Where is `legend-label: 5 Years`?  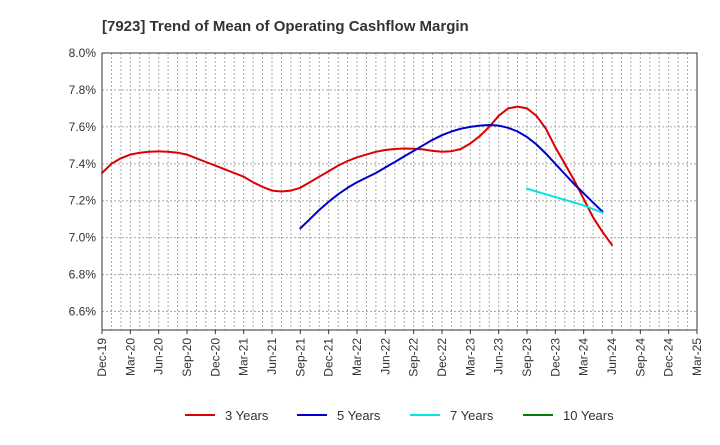
legend-label: 5 Years is located at coordinates (359, 415).